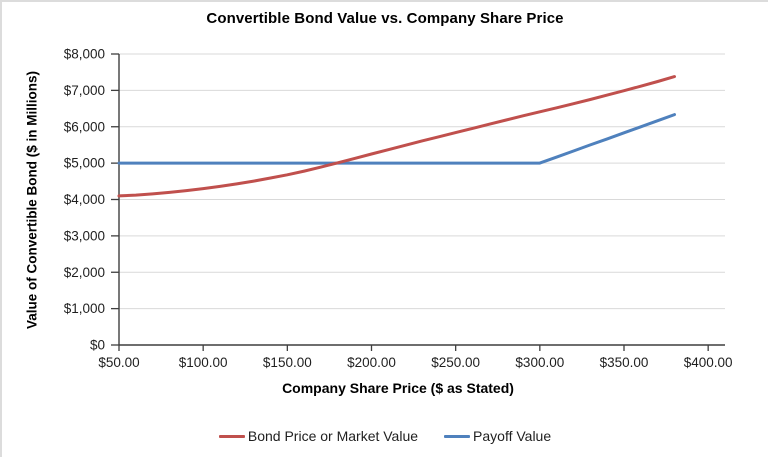 This screenshot has width=768, height=457. Describe the element at coordinates (371, 362) in the screenshot. I see `x-tick-label: $200.00` at that location.